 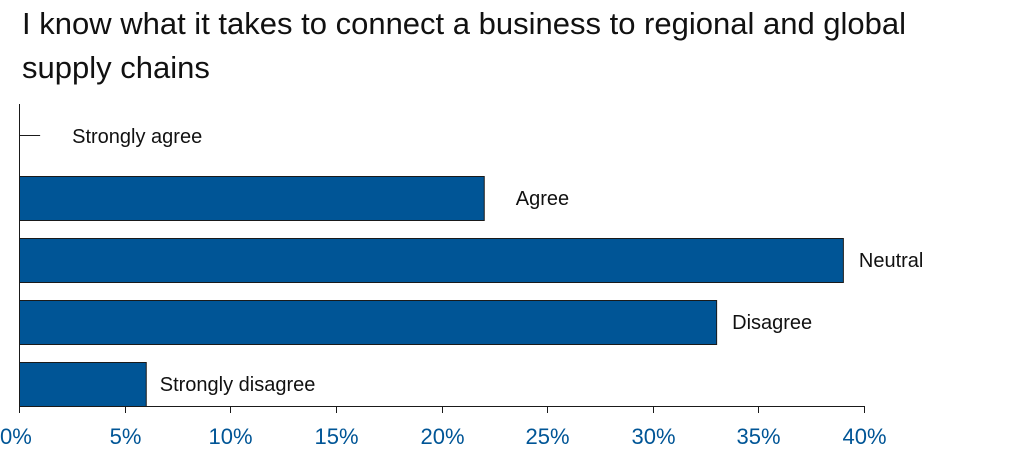 What do you see at coordinates (238, 385) in the screenshot?
I see `category-label-strongly-disagree: Strongly disagree` at bounding box center [238, 385].